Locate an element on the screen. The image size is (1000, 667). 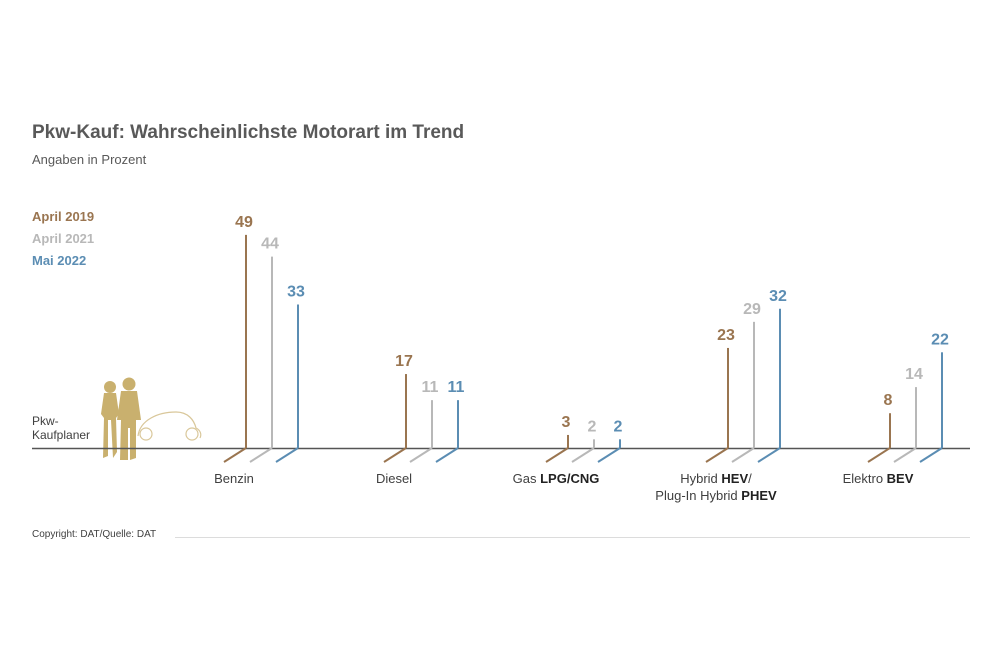
legend-item-april-2019: April 2019 is located at coordinates (63, 216).